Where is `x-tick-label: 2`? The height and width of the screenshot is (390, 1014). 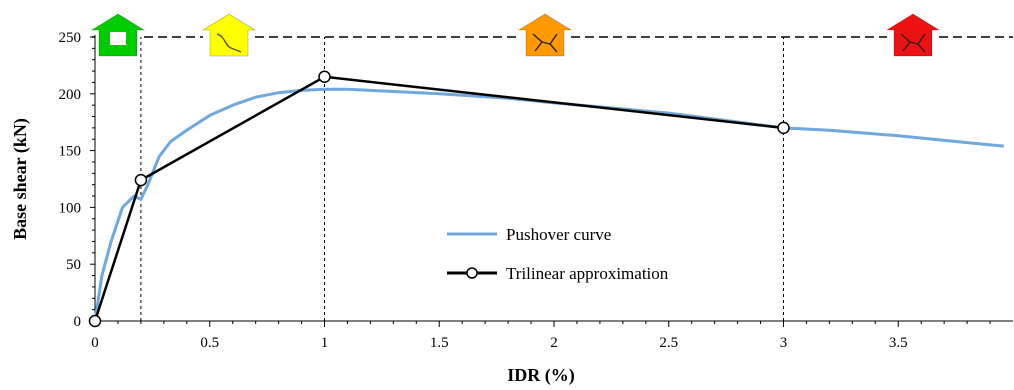
x-tick-label: 2 is located at coordinates (554, 343).